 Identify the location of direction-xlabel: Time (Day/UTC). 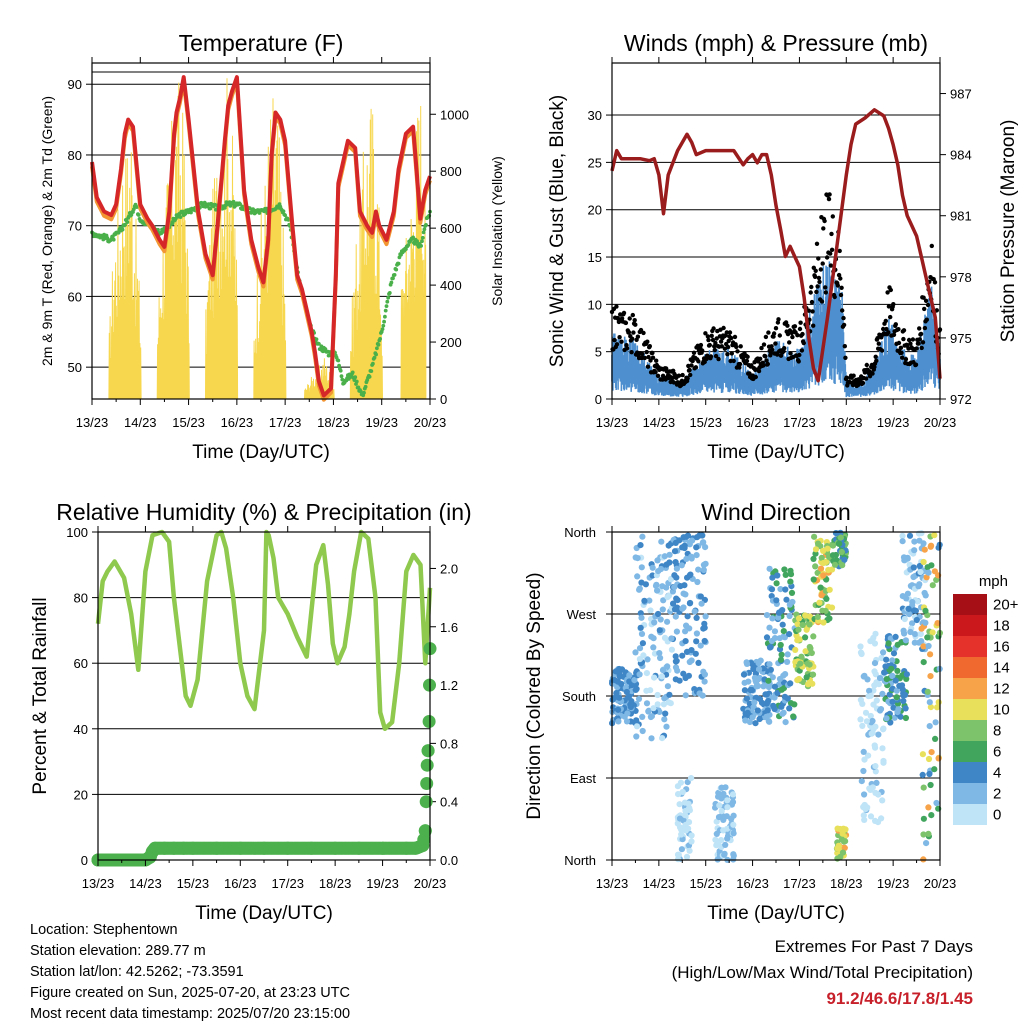
(776, 913).